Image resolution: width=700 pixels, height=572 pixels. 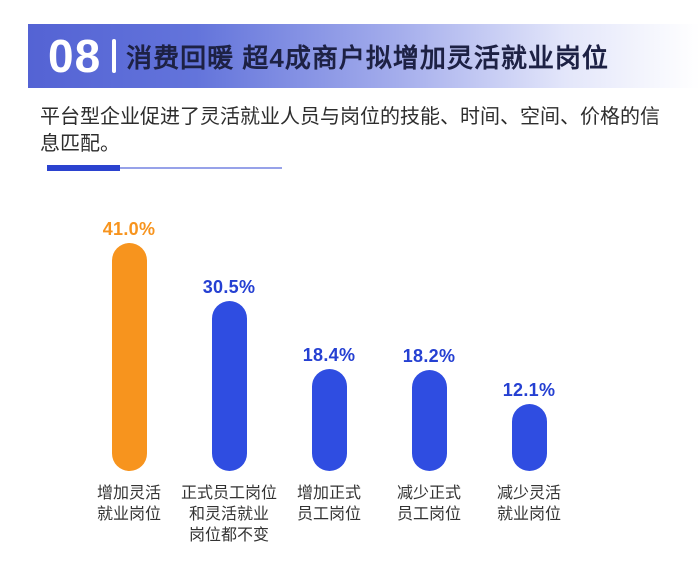 What do you see at coordinates (228, 535) in the screenshot?
I see `bar-category-line: 岗位都不变` at bounding box center [228, 535].